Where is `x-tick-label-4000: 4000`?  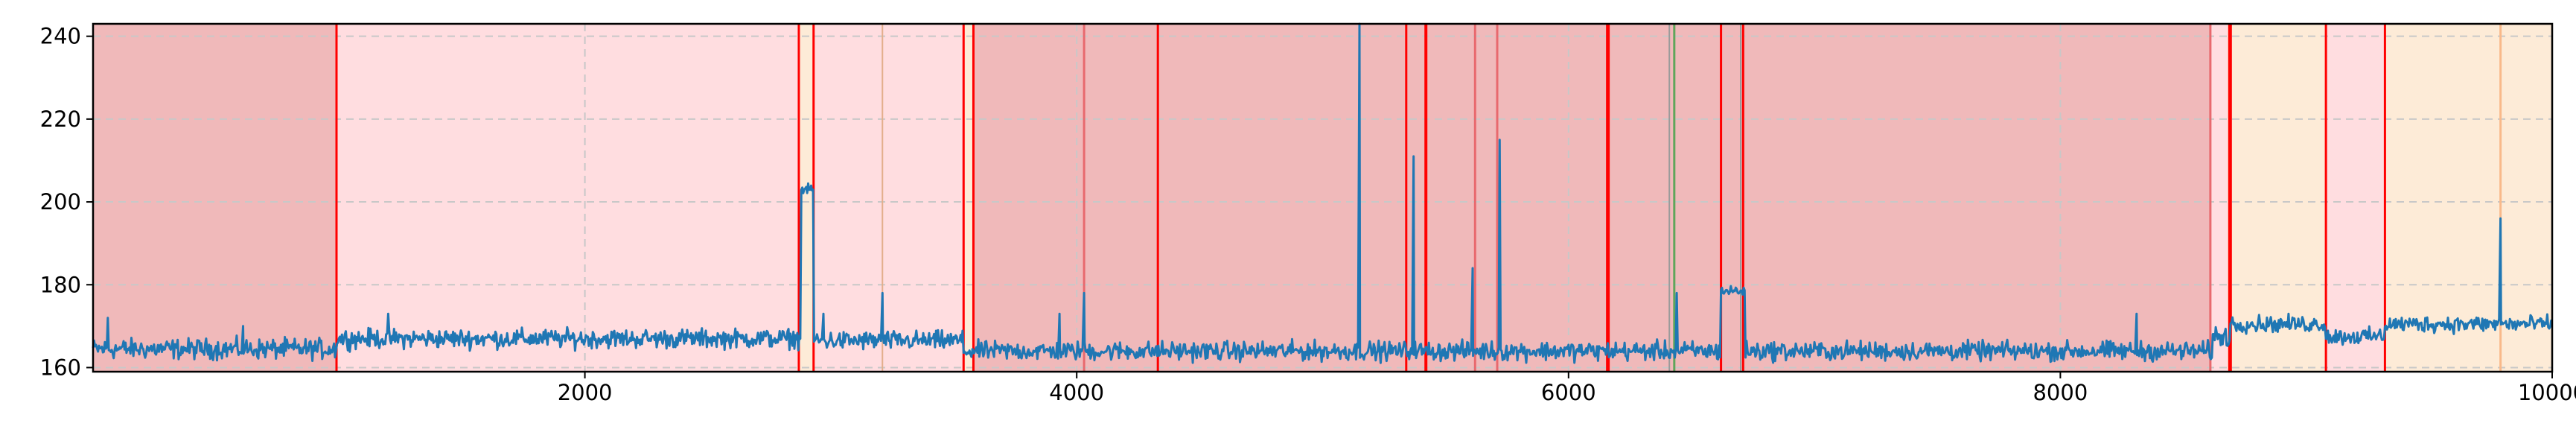 x-tick-label-4000: 4000 is located at coordinates (1076, 393).